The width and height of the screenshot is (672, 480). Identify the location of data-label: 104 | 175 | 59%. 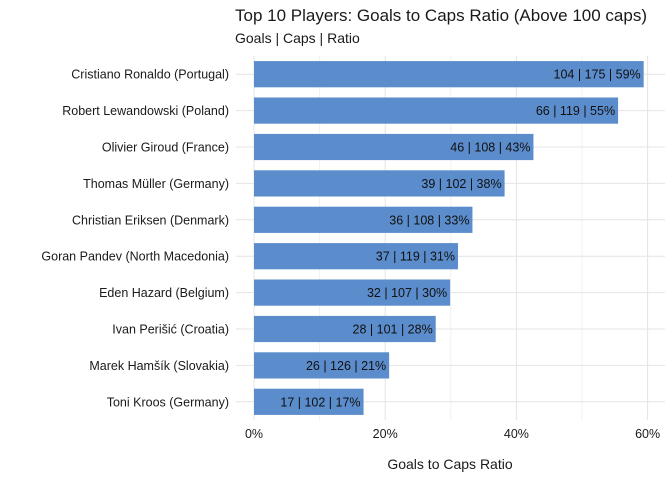
(597, 75).